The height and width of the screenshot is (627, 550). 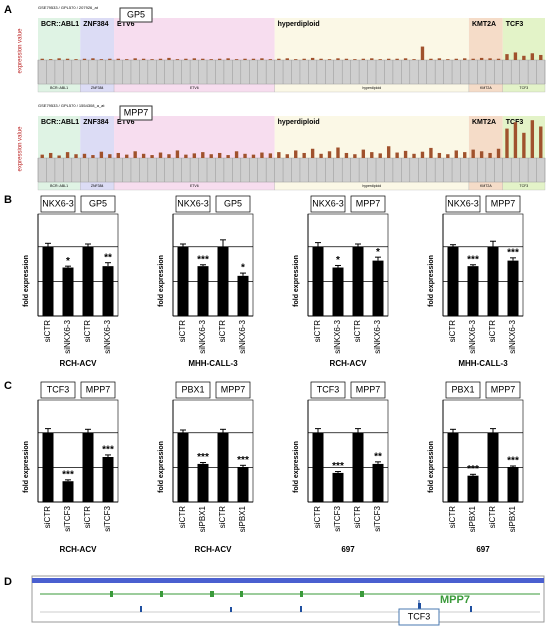 What do you see at coordinates (71, 105) in the screenshot?
I see `header: GSE79533 / GPL570 / 1554308_a_at` at bounding box center [71, 105].